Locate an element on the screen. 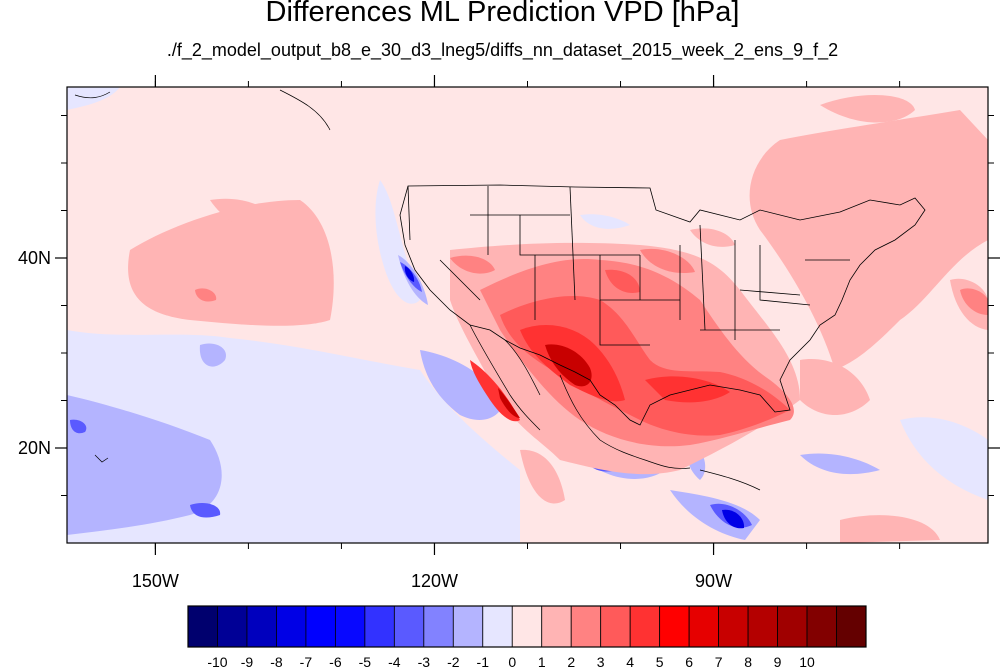  colorbar-label: -4 is located at coordinates (394, 662).